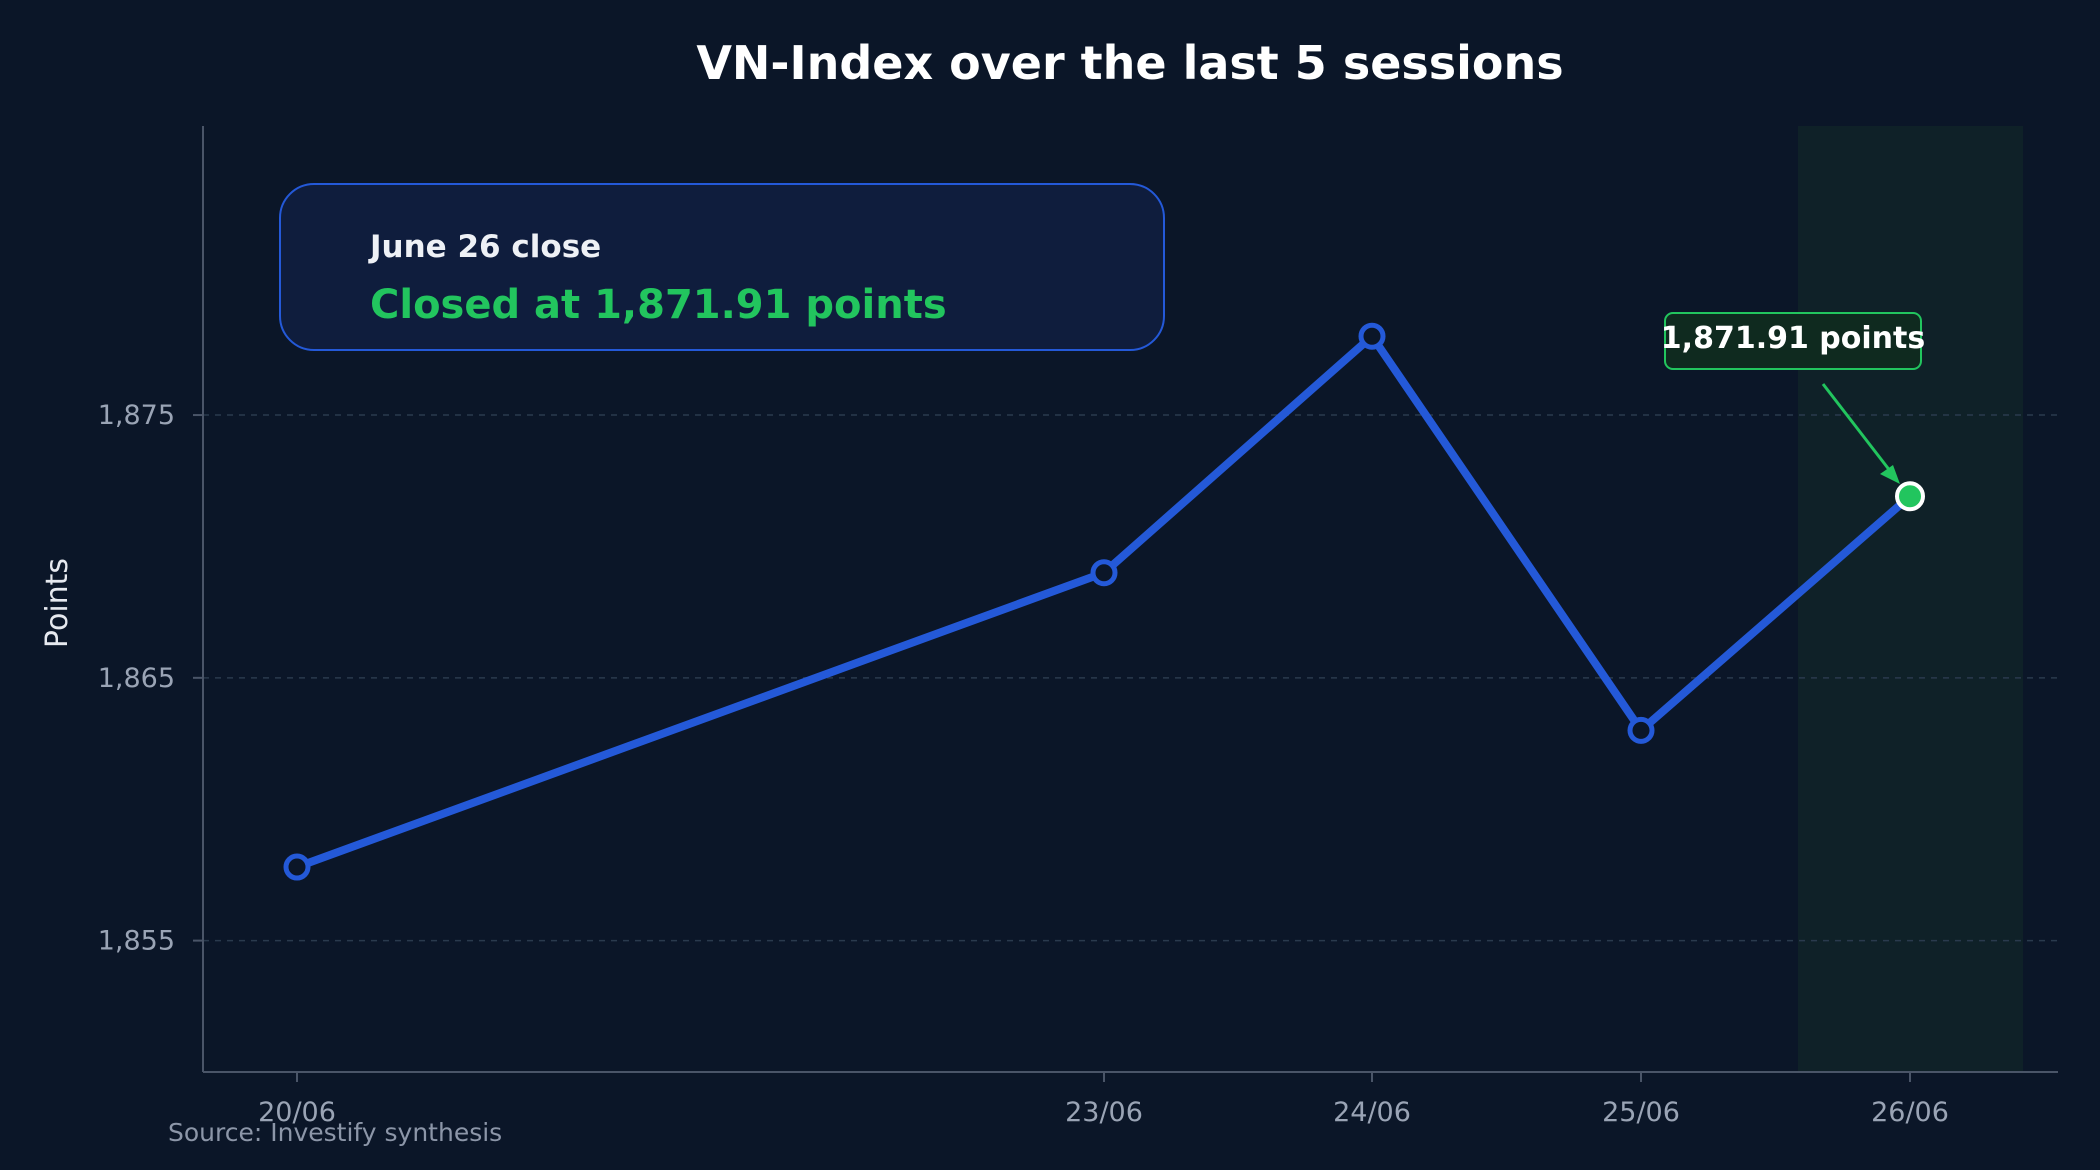 Image resolution: width=2100 pixels, height=1170 pixels. I want to click on callout-arrow, so click(1858, 430).